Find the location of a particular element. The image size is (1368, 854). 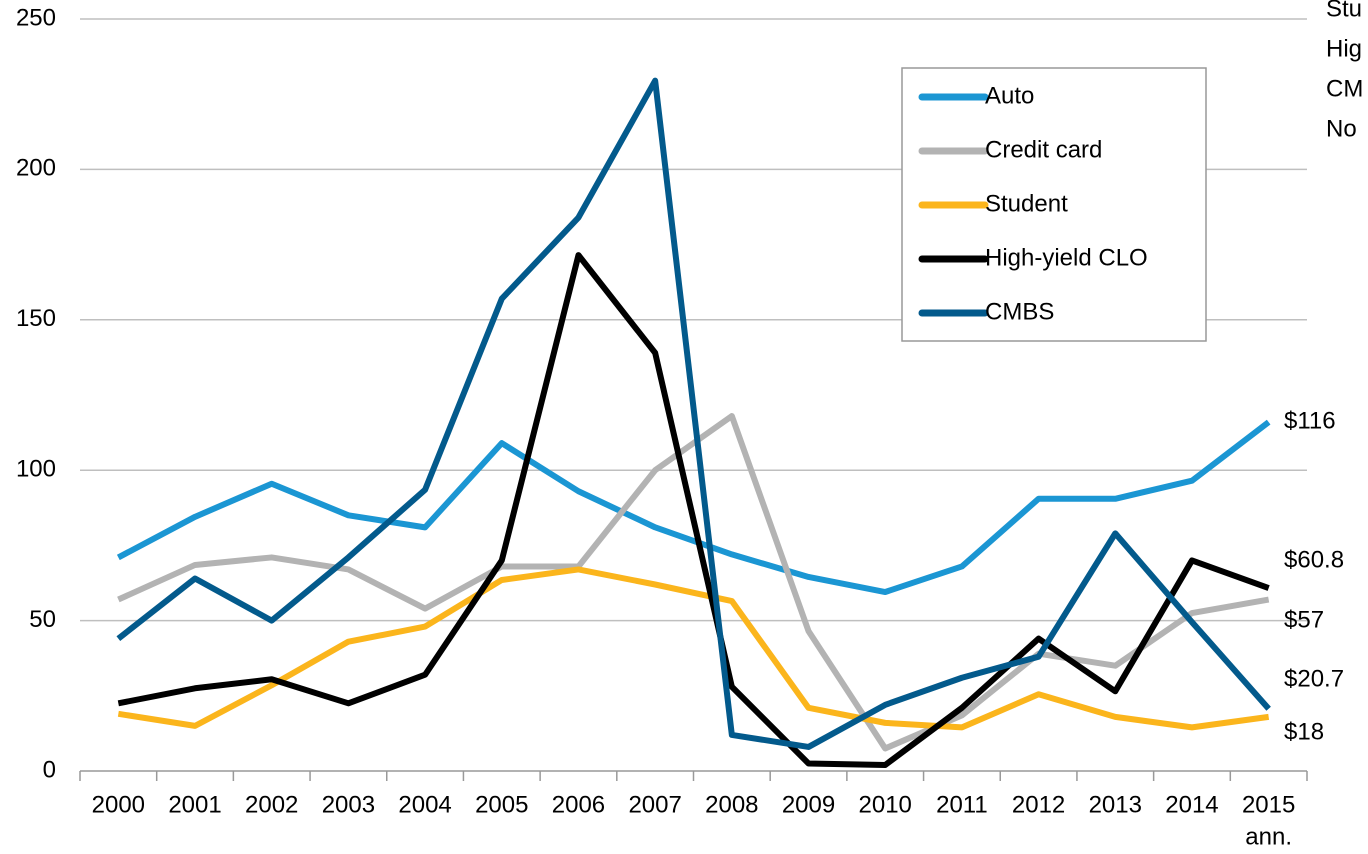

y-tick-label: 200 is located at coordinates (36, 168).